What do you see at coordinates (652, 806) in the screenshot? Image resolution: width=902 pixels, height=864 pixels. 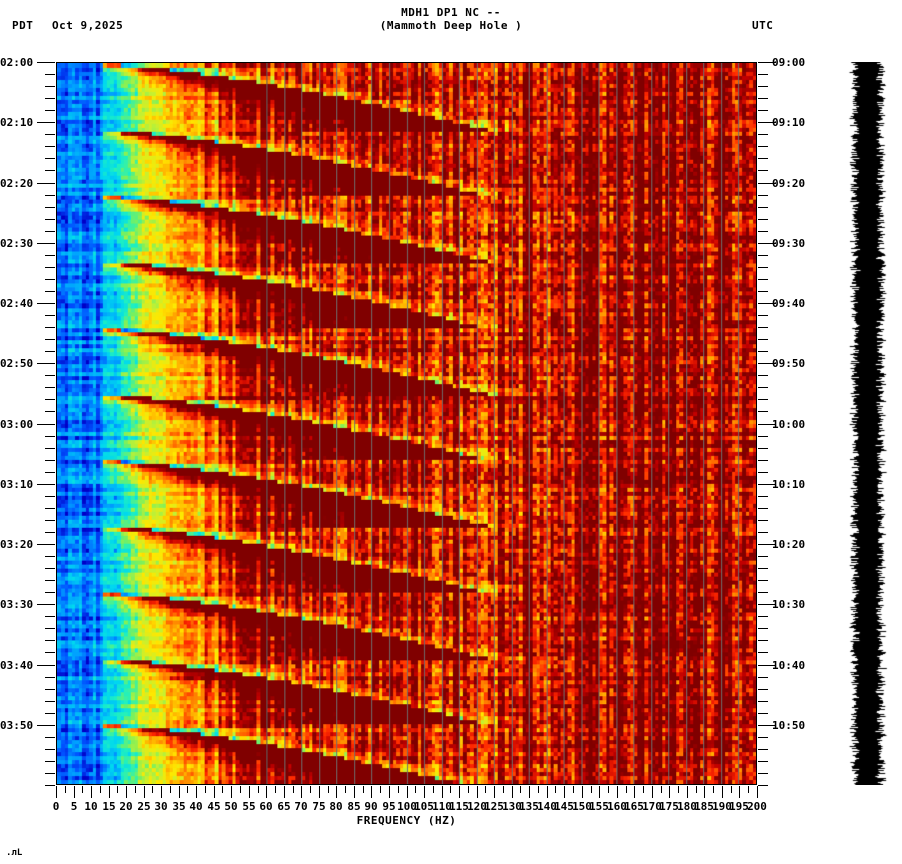 I see `freq-label: 170` at bounding box center [652, 806].